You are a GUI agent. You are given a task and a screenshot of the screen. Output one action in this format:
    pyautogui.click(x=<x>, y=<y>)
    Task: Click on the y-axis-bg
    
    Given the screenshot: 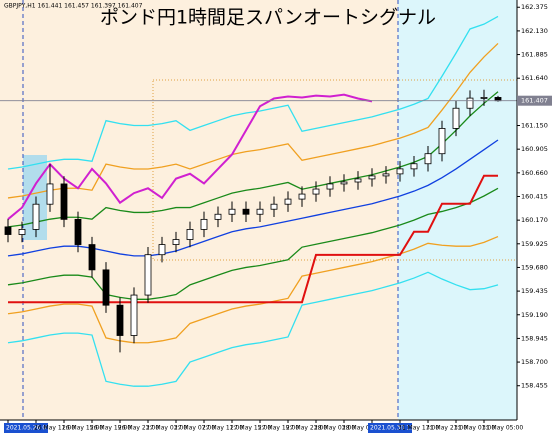 What is the action you would take?
    pyautogui.click(x=534, y=219)
    